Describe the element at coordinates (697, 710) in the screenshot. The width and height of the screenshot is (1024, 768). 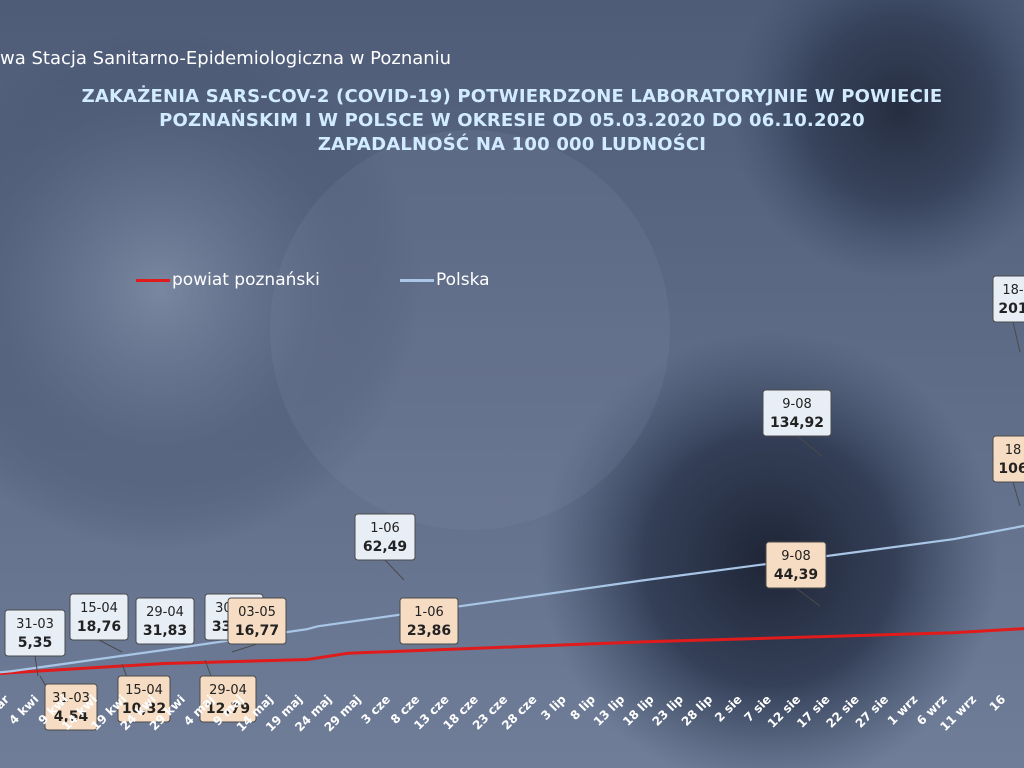
I see `x-tick-label: 28 lip` at that location.